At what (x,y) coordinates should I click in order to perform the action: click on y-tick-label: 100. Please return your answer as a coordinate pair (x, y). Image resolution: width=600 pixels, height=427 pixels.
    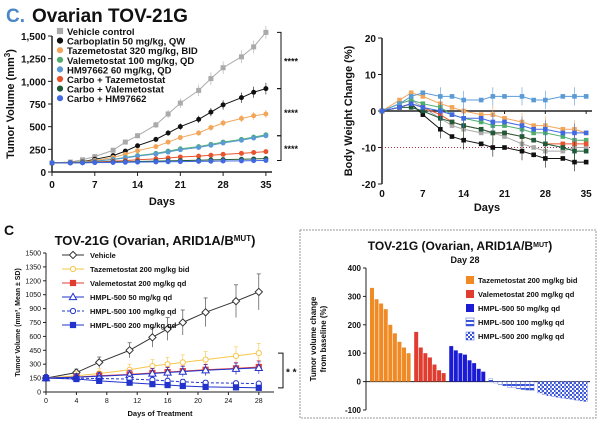
    Looking at the image, I should click on (355, 353).